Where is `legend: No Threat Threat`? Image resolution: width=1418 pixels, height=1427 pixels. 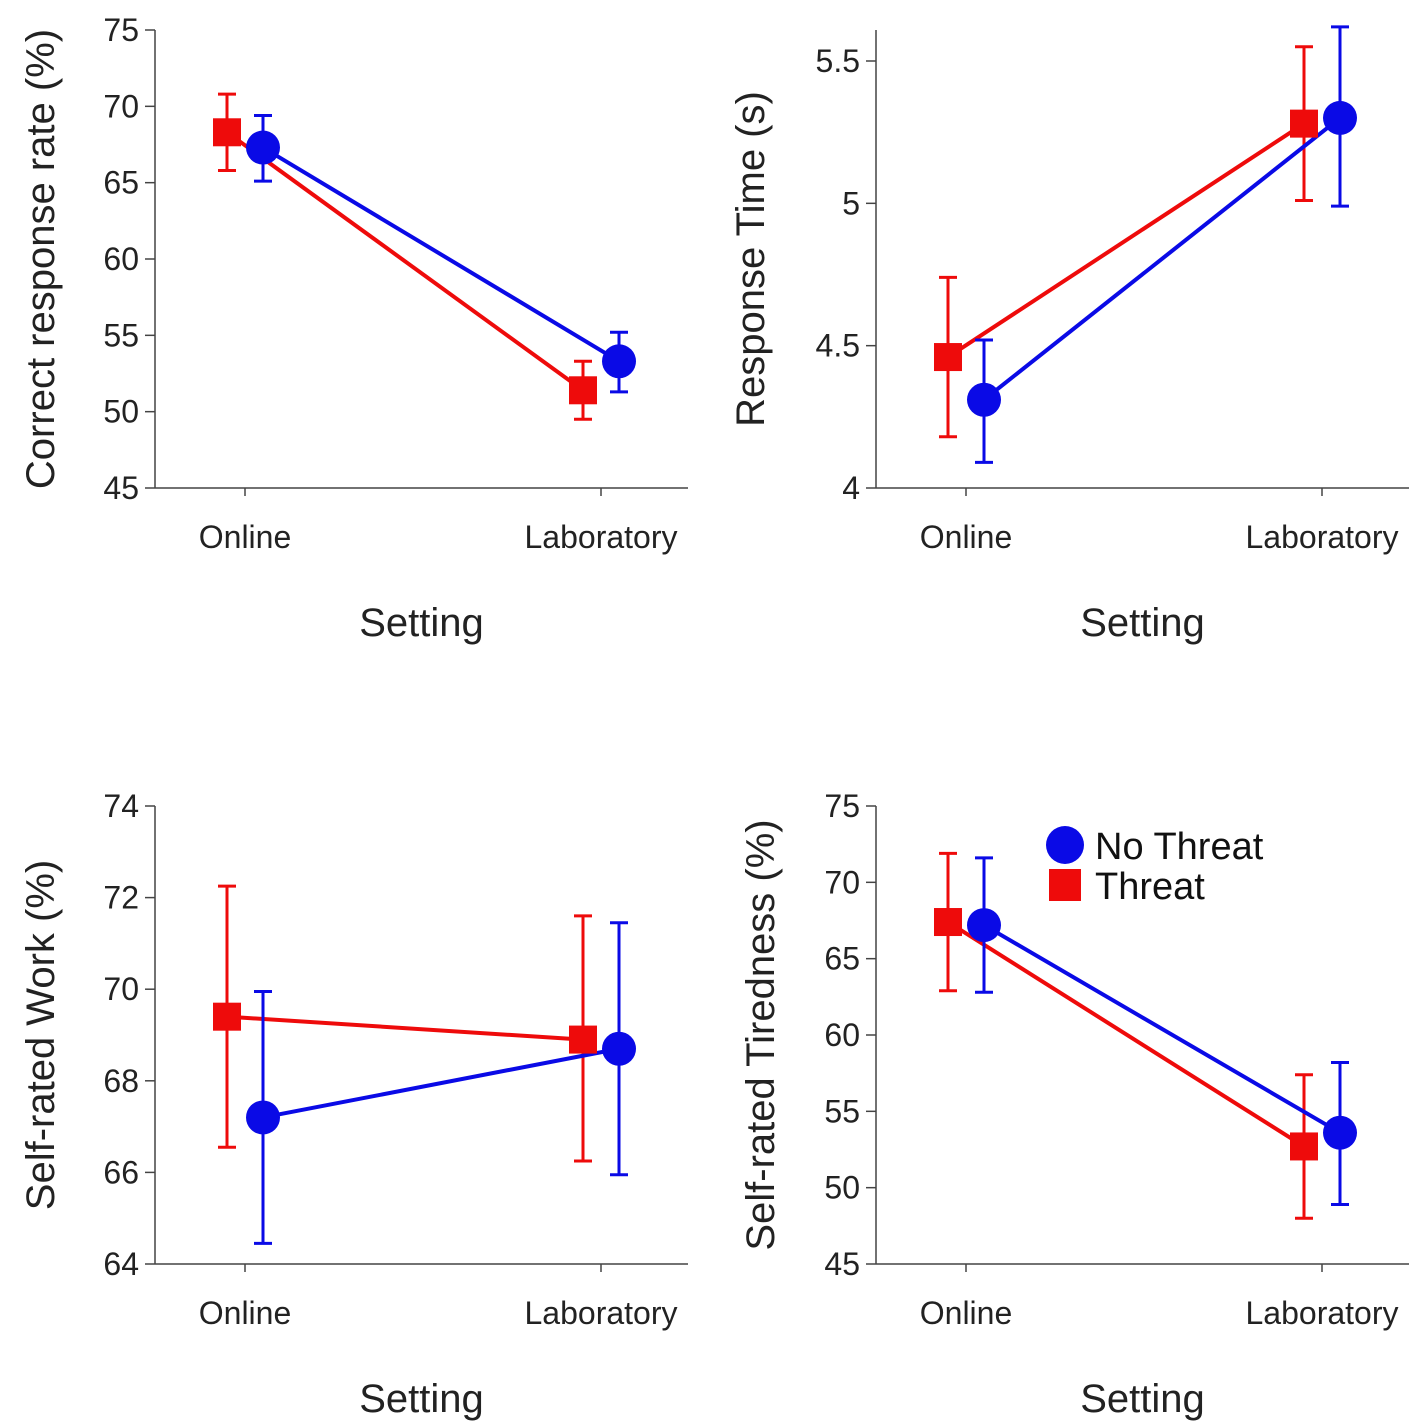
legend: No Threat Threat is located at coordinates (1155, 867).